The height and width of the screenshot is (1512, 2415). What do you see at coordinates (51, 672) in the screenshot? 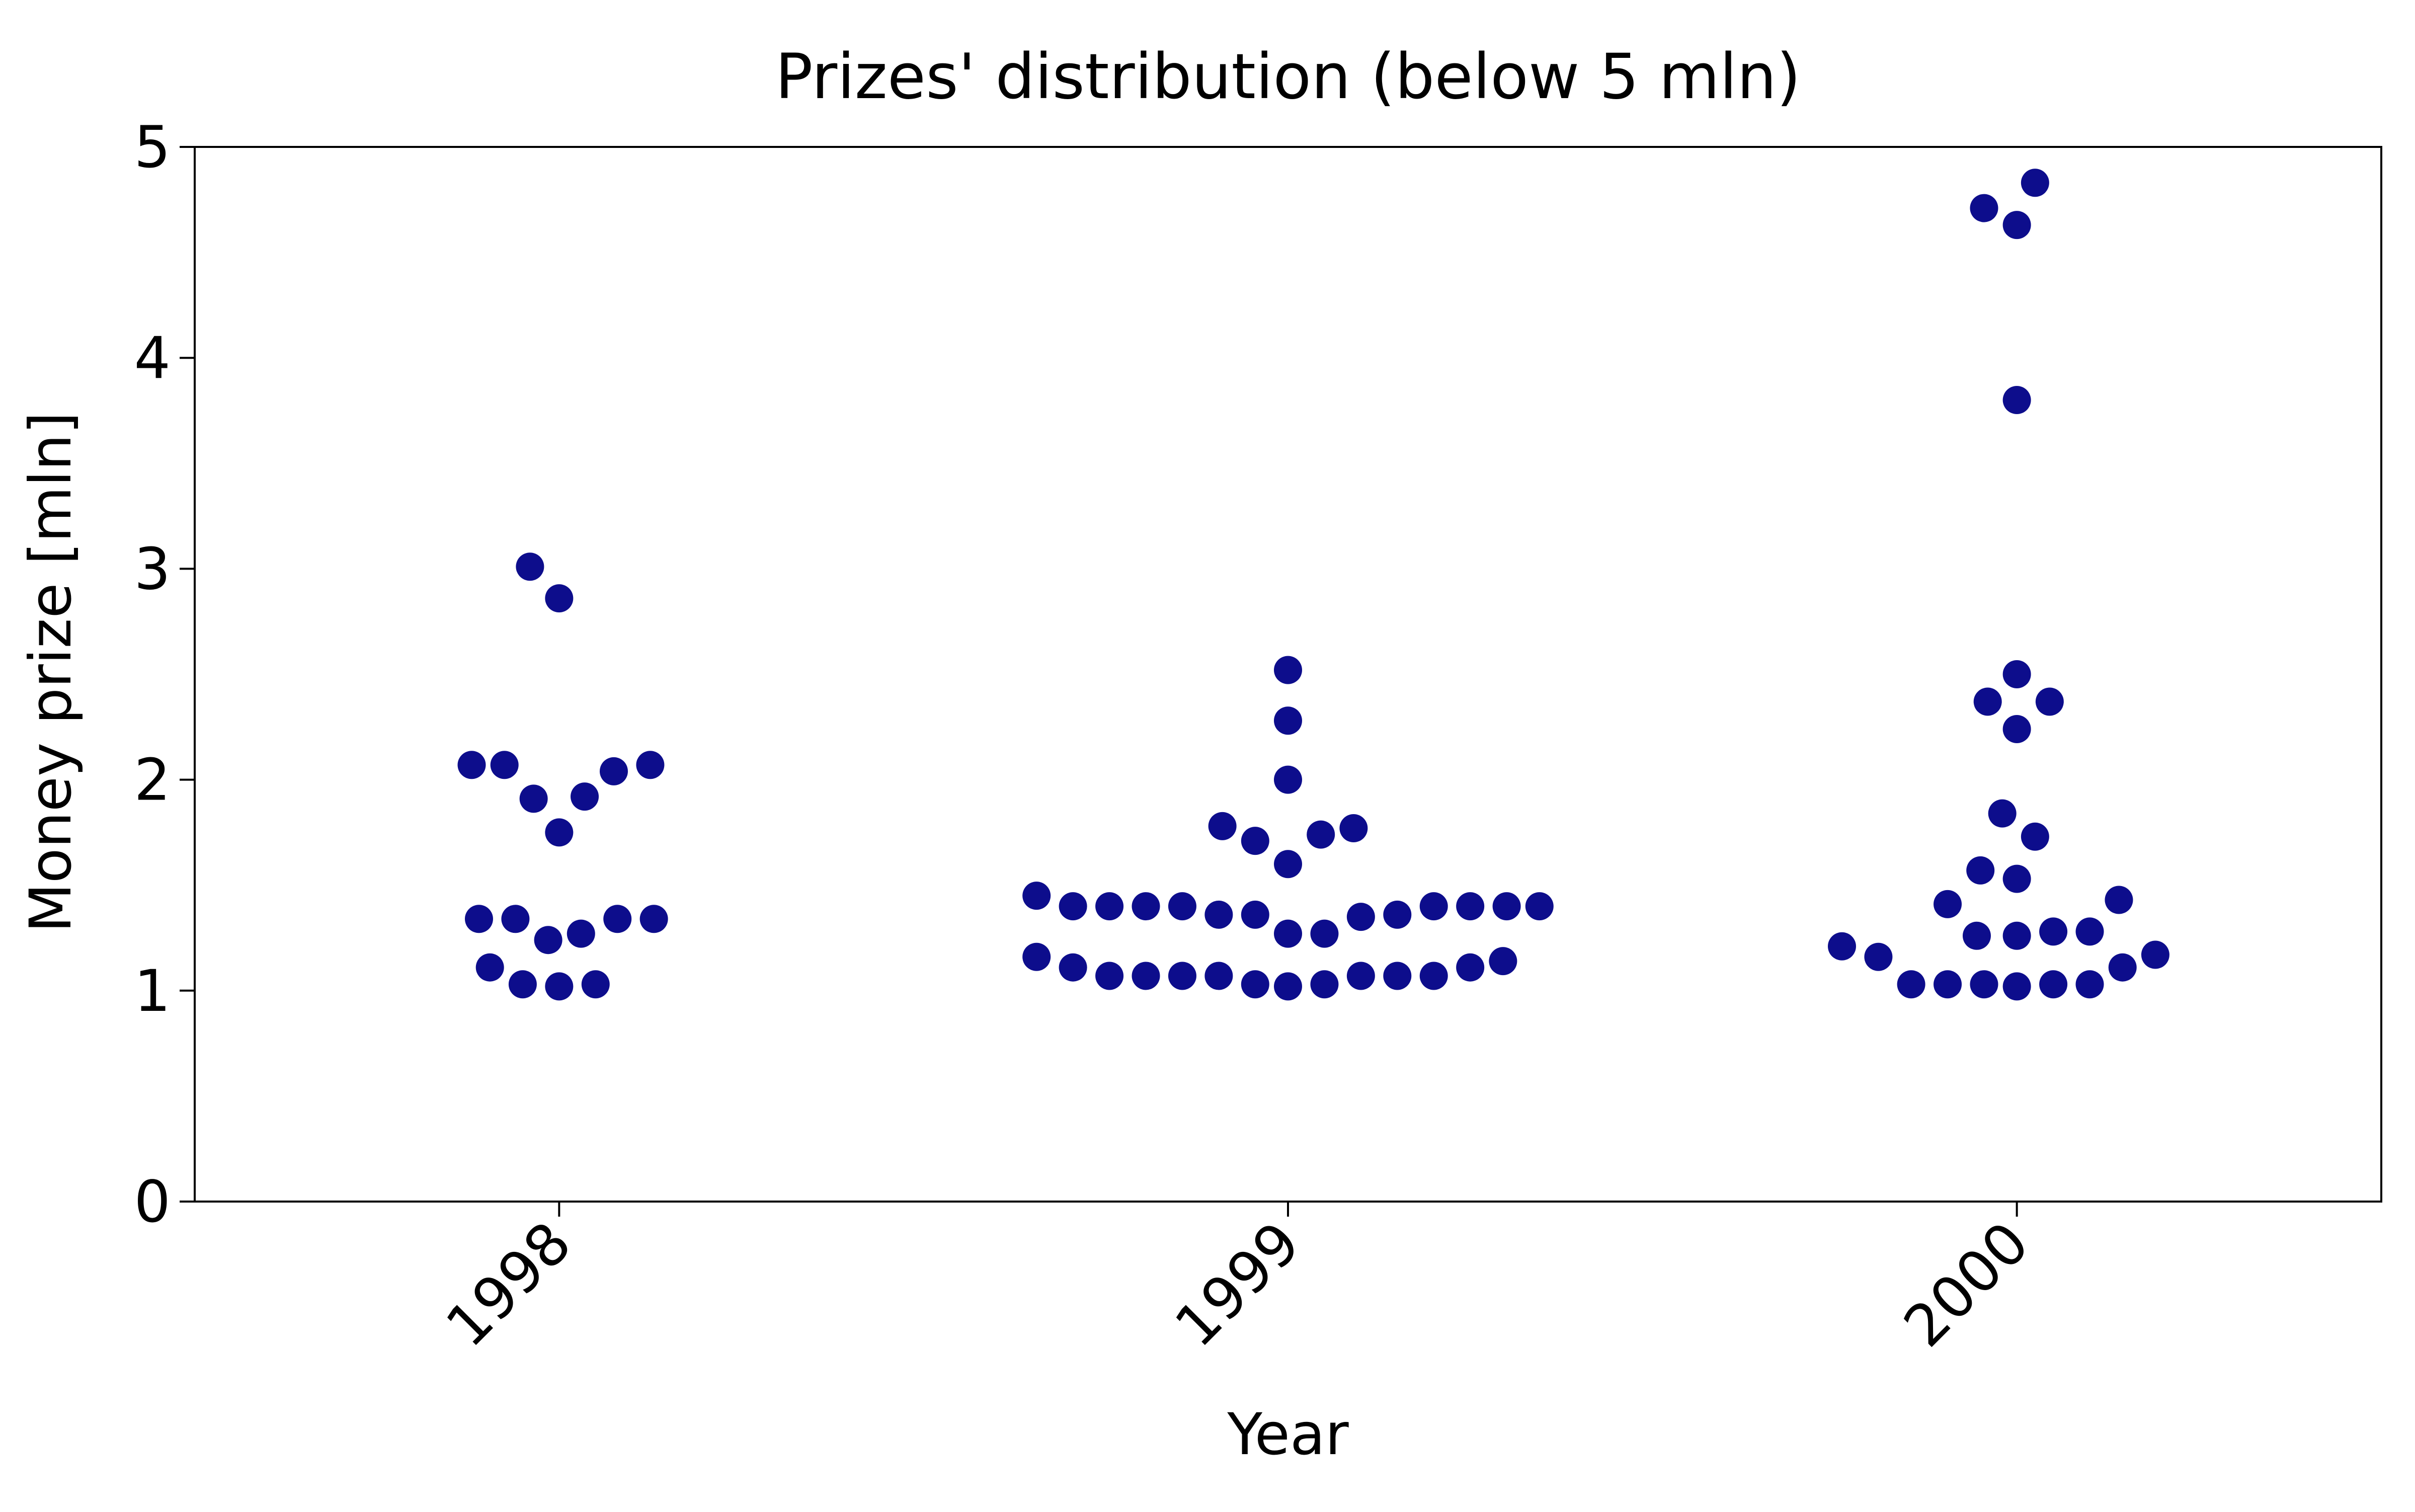
I see `y-axis-label: Money prize [mln]` at bounding box center [51, 672].